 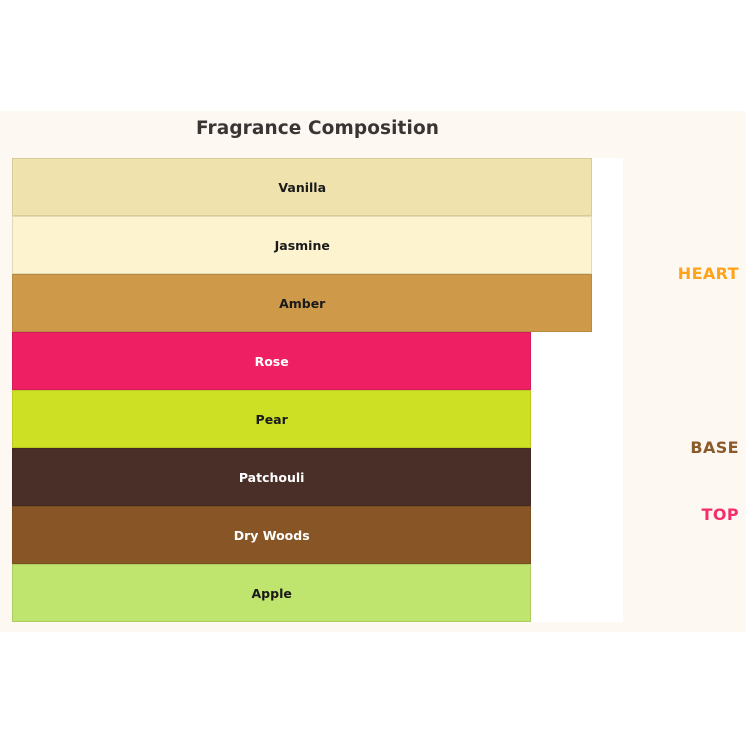 I want to click on stage-label-heart: HEART, so click(x=708, y=273).